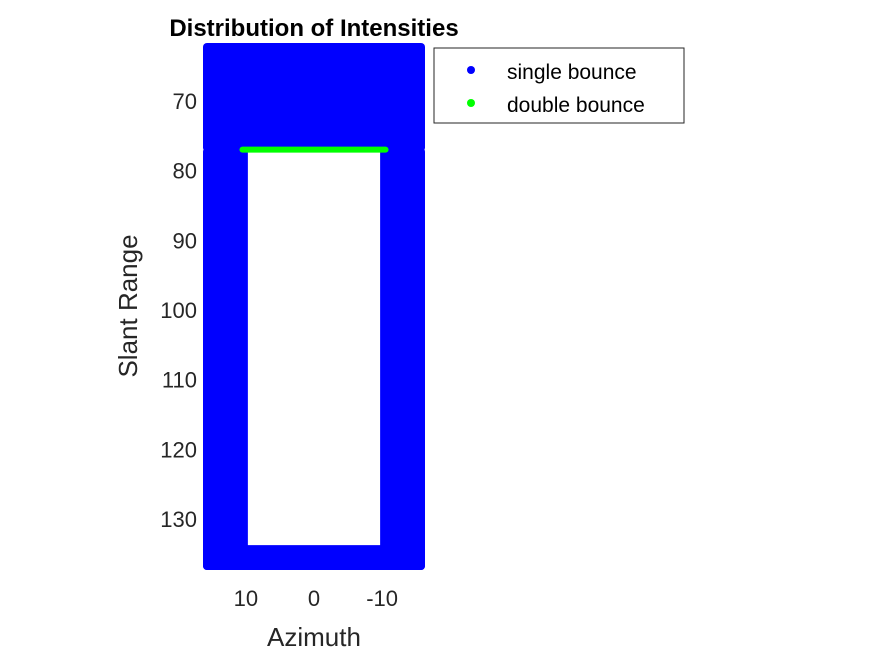 This screenshot has width=875, height=656. What do you see at coordinates (185, 101) in the screenshot?
I see `y-tick-label: 70` at bounding box center [185, 101].